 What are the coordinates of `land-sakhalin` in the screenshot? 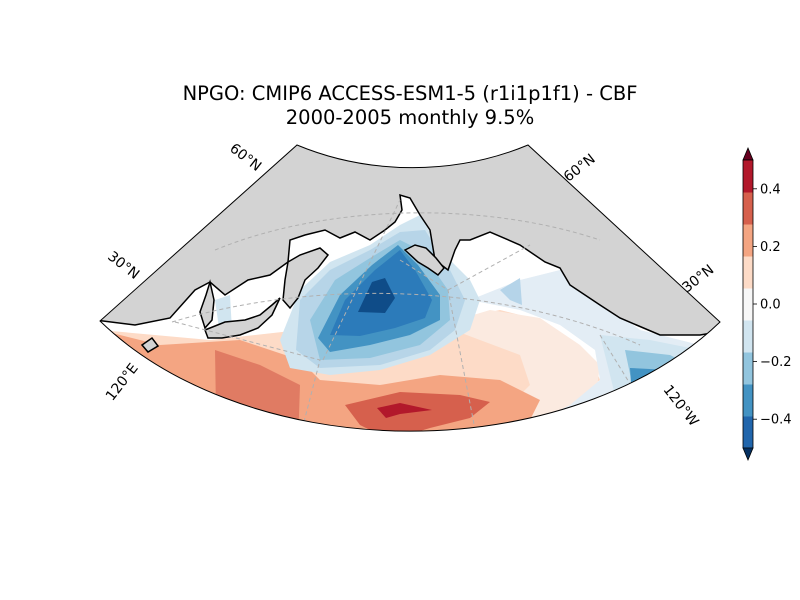 It's located at (207, 304).